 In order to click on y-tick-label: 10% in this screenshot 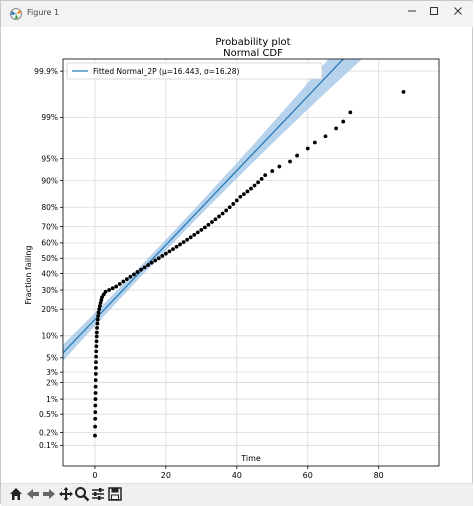, I will do `click(49, 336)`.